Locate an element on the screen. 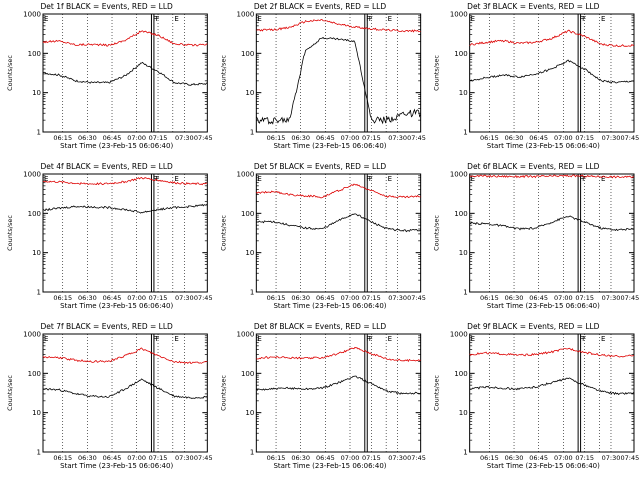 The image size is (640, 480). panel-title: Det 6f BLACK = Events, RED = LLD is located at coordinates (533, 166).